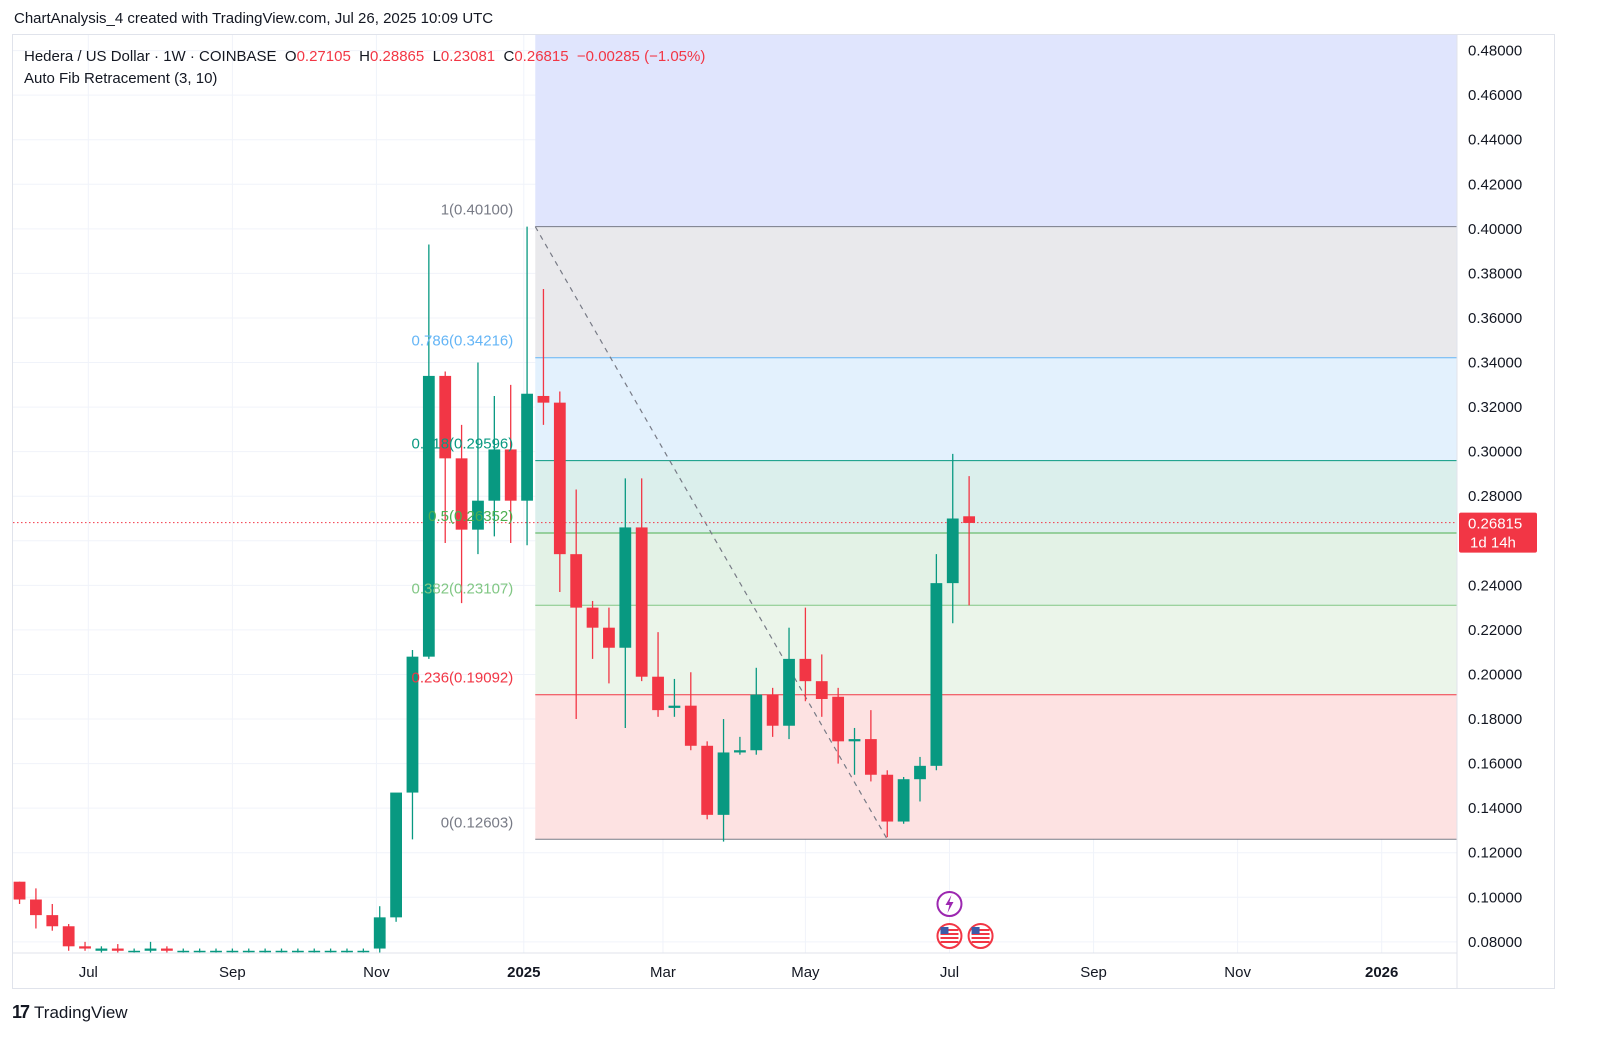 The width and height of the screenshot is (1600, 1055). What do you see at coordinates (477, 822) in the screenshot?
I see `fib-level-label: 0(0.12603)` at bounding box center [477, 822].